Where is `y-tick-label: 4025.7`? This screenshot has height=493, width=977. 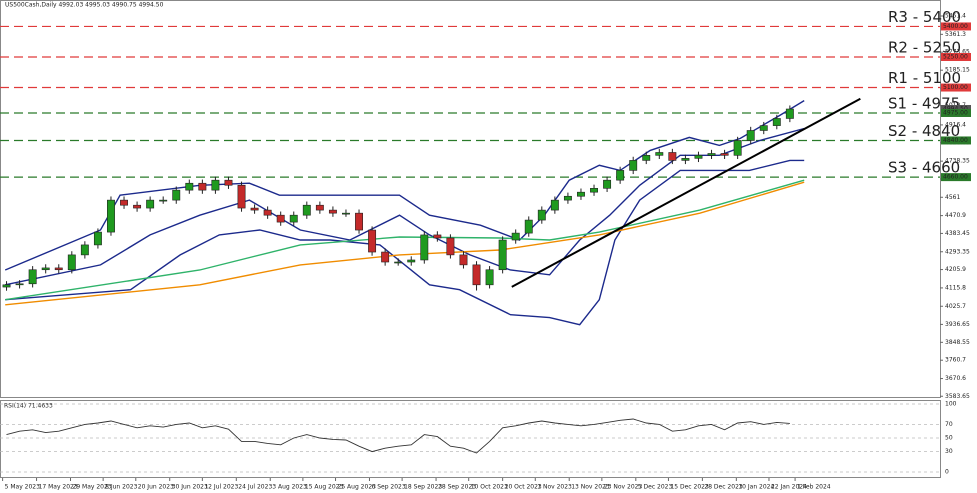 y-tick-label: 4025.7 is located at coordinates (955, 306).